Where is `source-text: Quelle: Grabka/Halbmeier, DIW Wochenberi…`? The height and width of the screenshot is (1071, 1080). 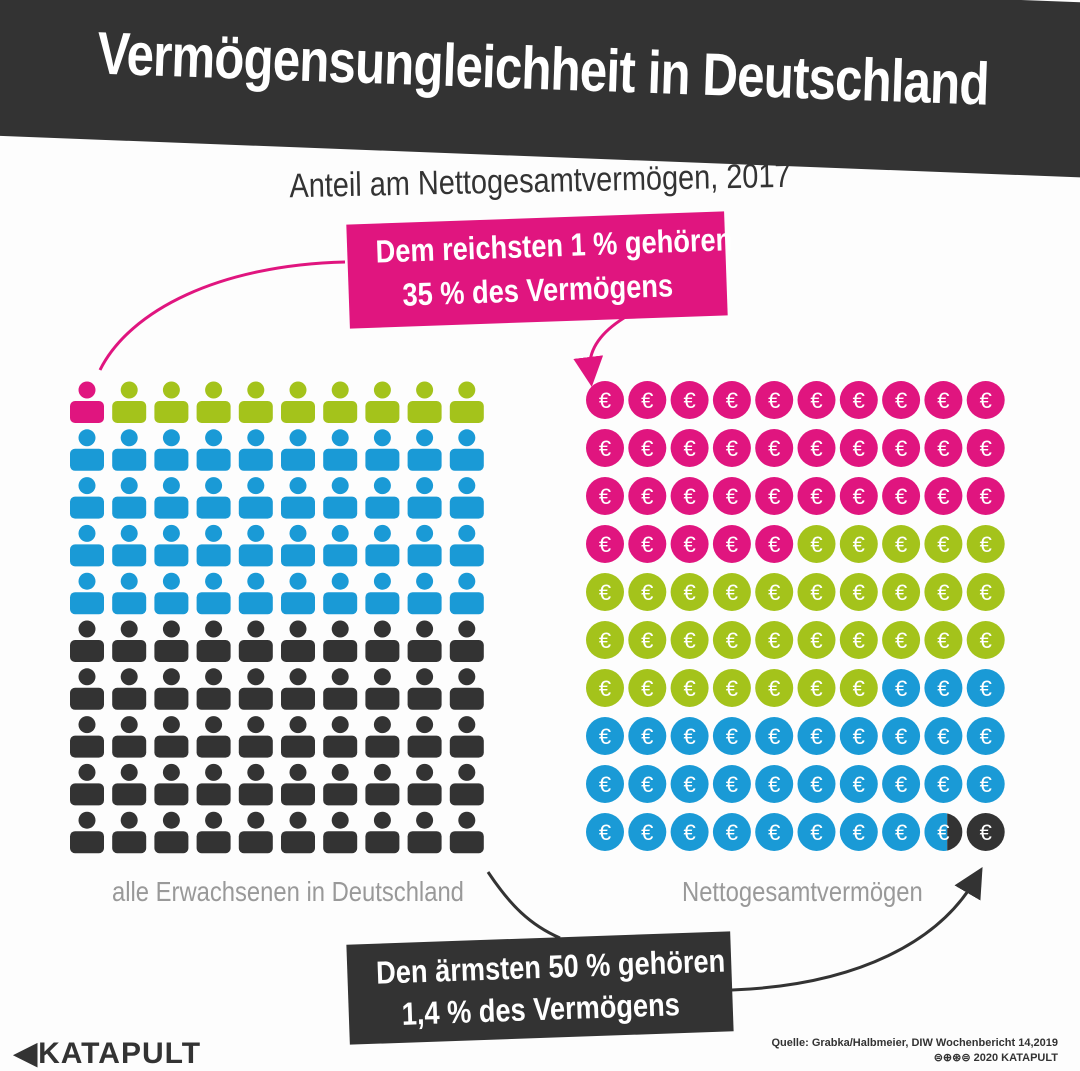 source-text: Quelle: Grabka/Halbmeier, DIW Wochenberi… is located at coordinates (914, 1043).